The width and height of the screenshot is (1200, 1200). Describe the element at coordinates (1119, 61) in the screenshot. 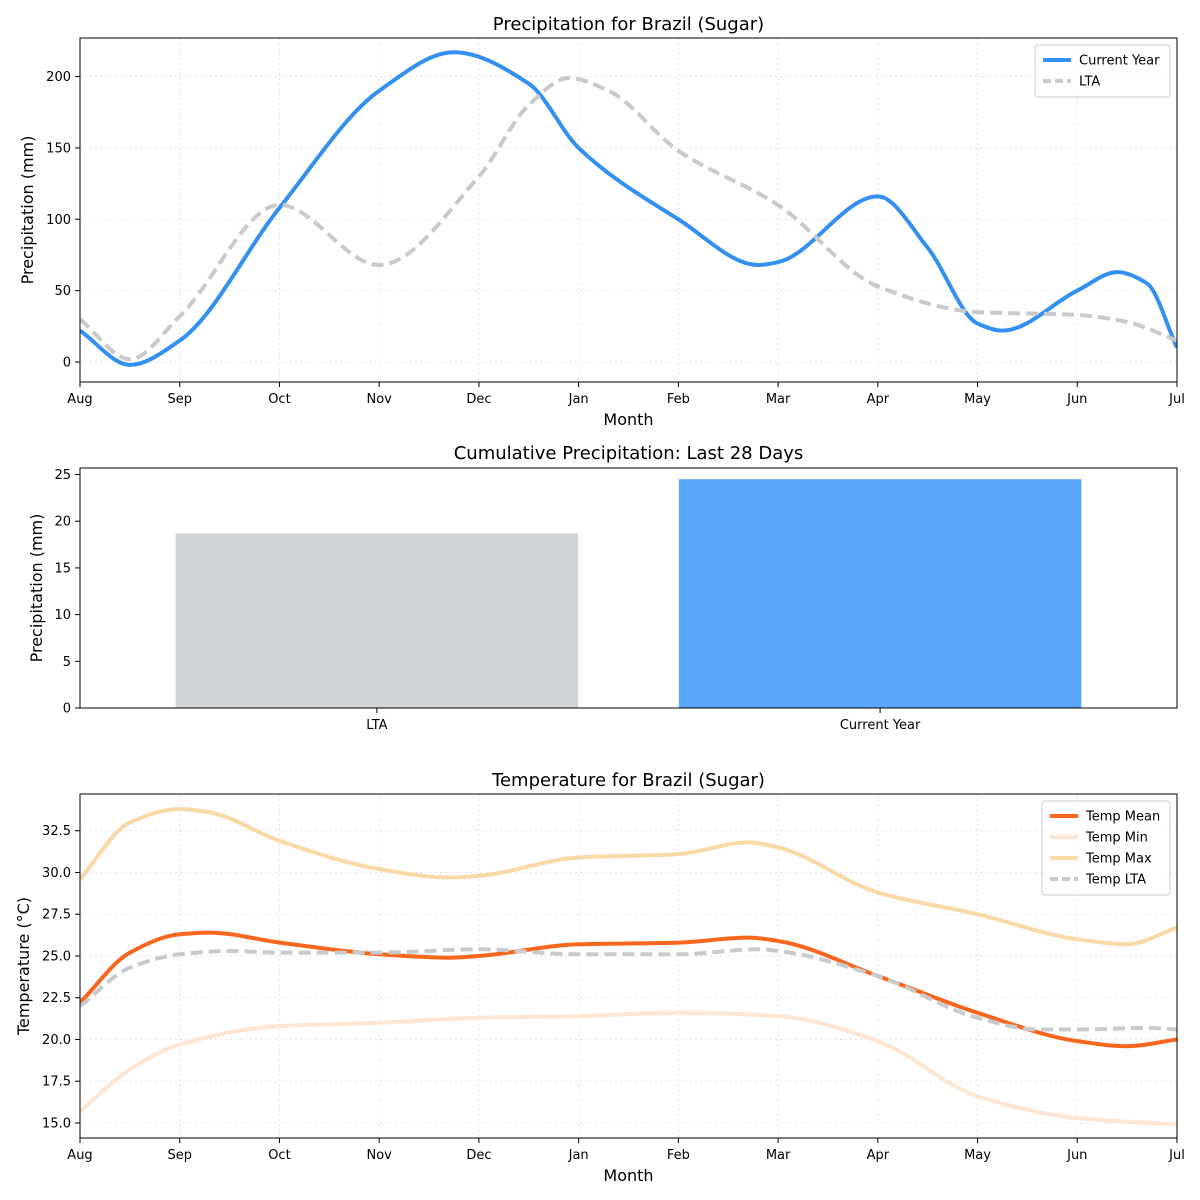

I see `legend-label-current-year: Current Year` at that location.